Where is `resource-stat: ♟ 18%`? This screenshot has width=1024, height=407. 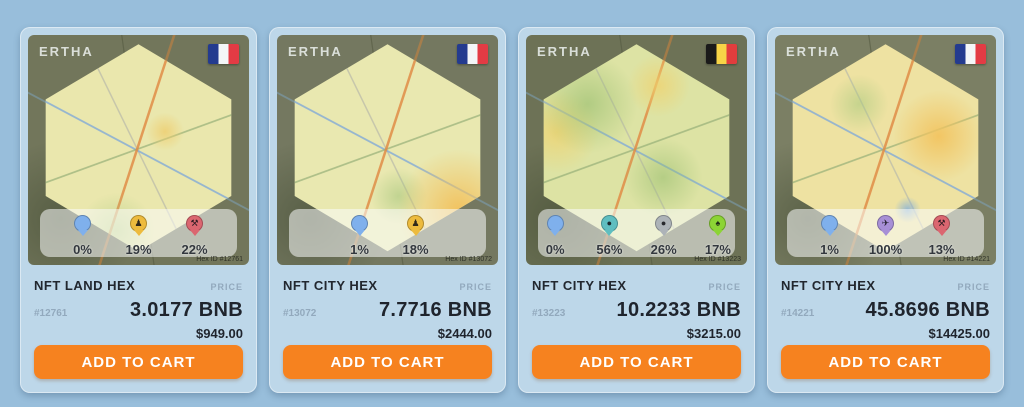 resource-stat: ♟ 18% is located at coordinates (416, 236).